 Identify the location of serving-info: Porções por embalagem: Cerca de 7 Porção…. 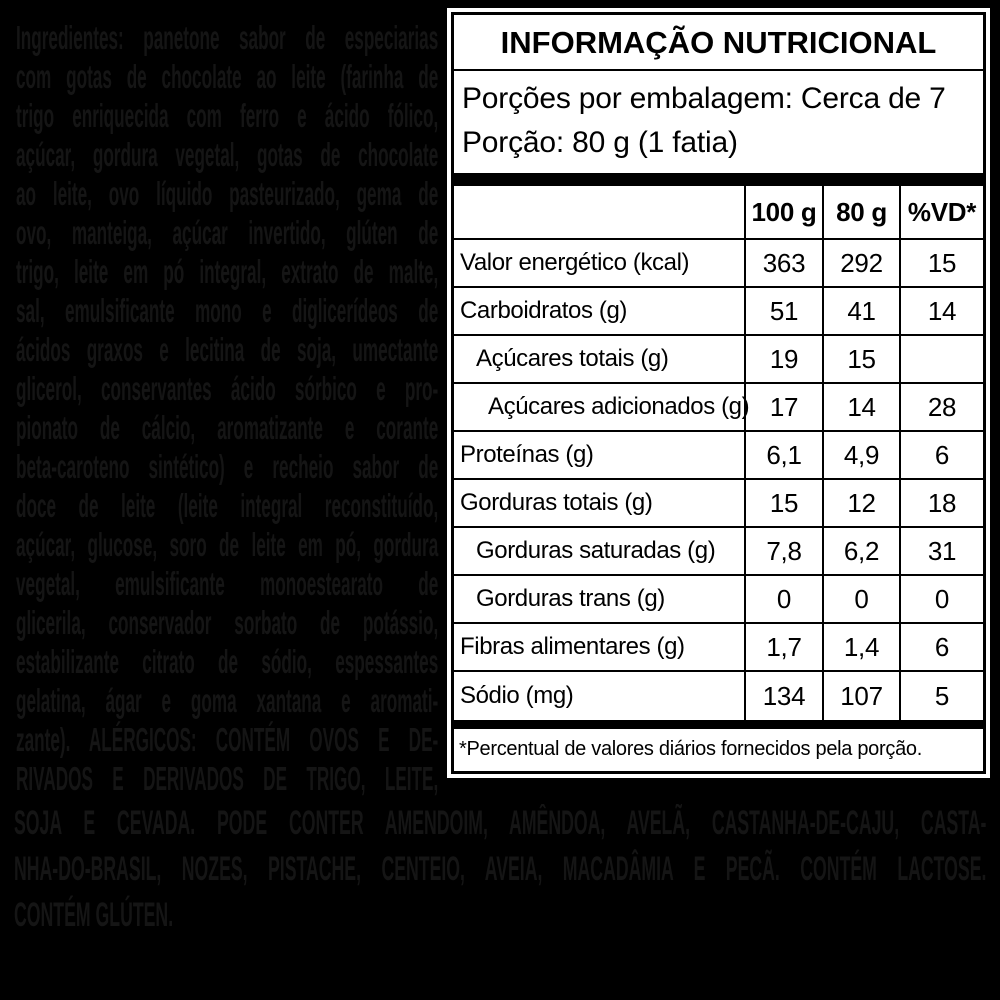
(718, 122).